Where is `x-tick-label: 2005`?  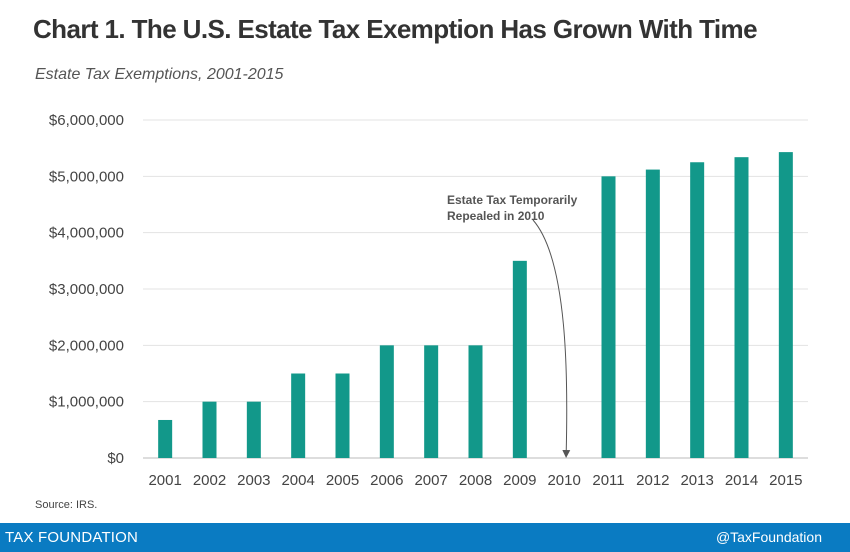 x-tick-label: 2005 is located at coordinates (342, 480).